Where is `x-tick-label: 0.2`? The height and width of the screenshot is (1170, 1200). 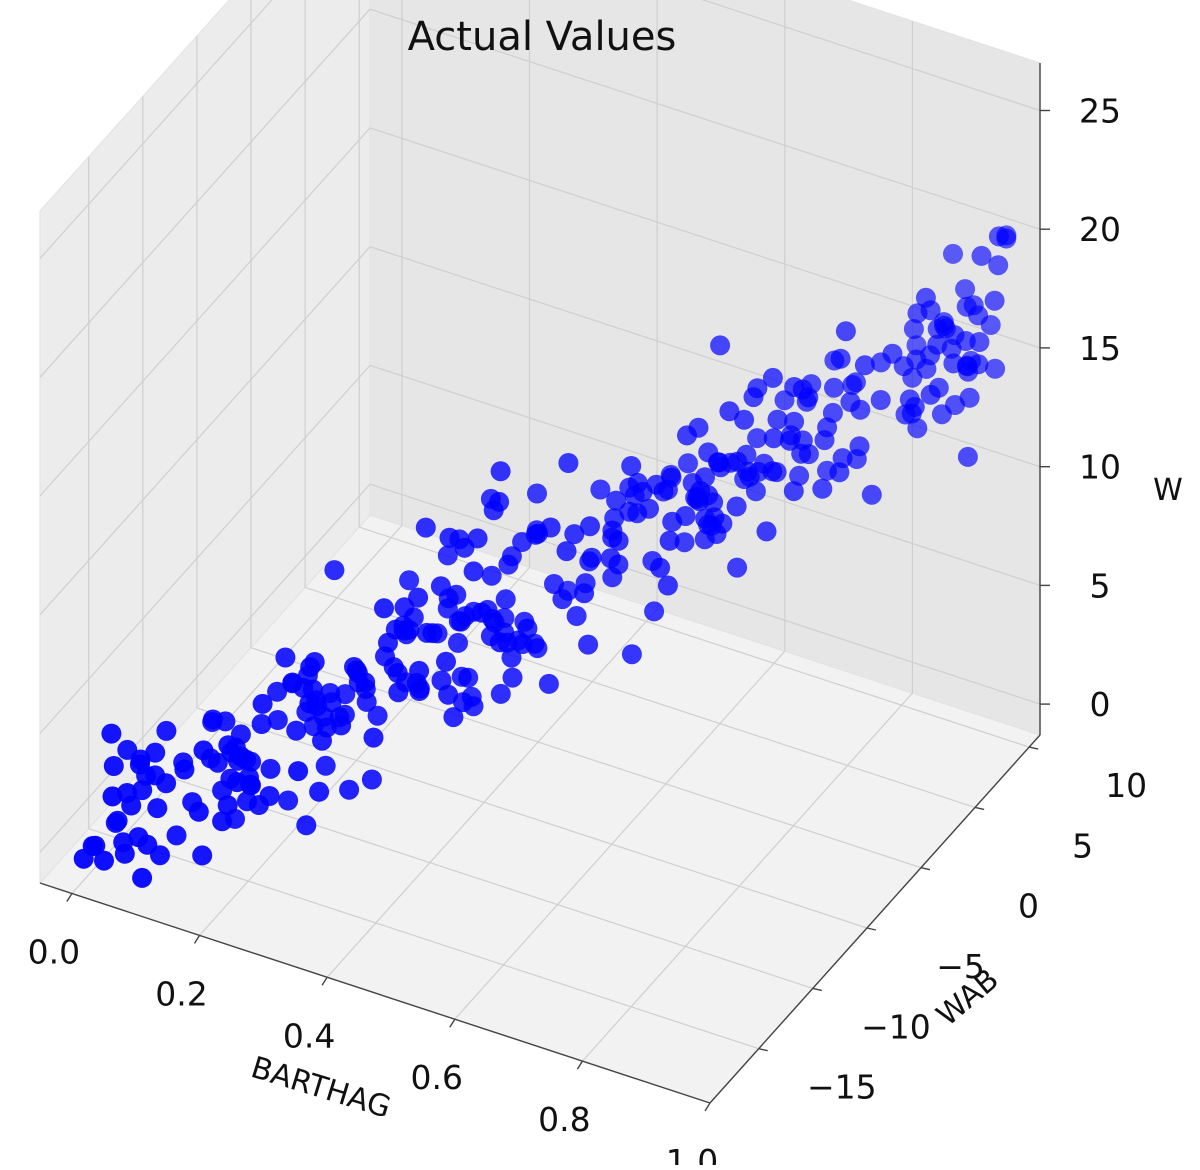 x-tick-label: 0.2 is located at coordinates (181, 993).